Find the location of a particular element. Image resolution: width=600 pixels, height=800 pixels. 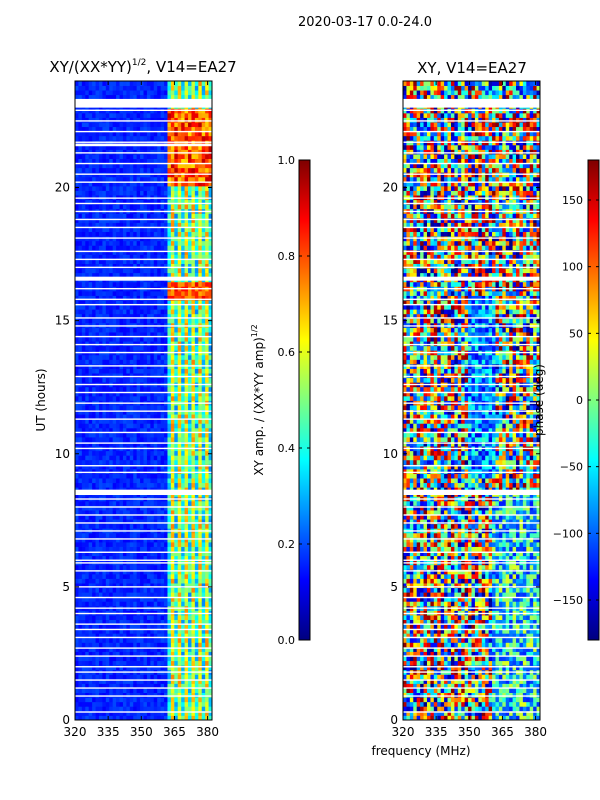

panel-amplitude-title: XY/(XX*YY)1/2, V14=EA27 is located at coordinates (142, 67).